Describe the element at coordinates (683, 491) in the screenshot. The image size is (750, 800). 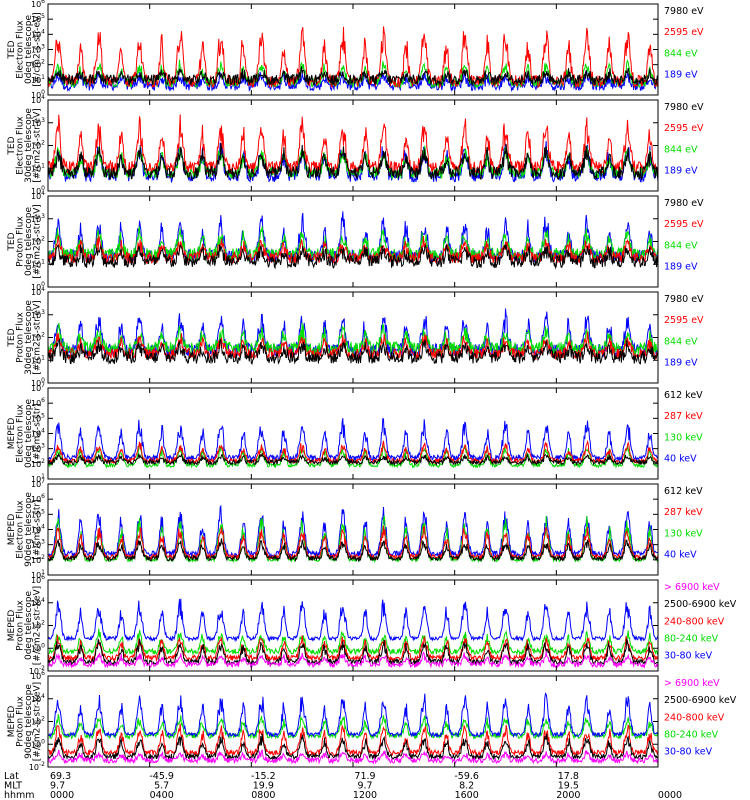
I see `legend-entry: 612 keV` at that location.